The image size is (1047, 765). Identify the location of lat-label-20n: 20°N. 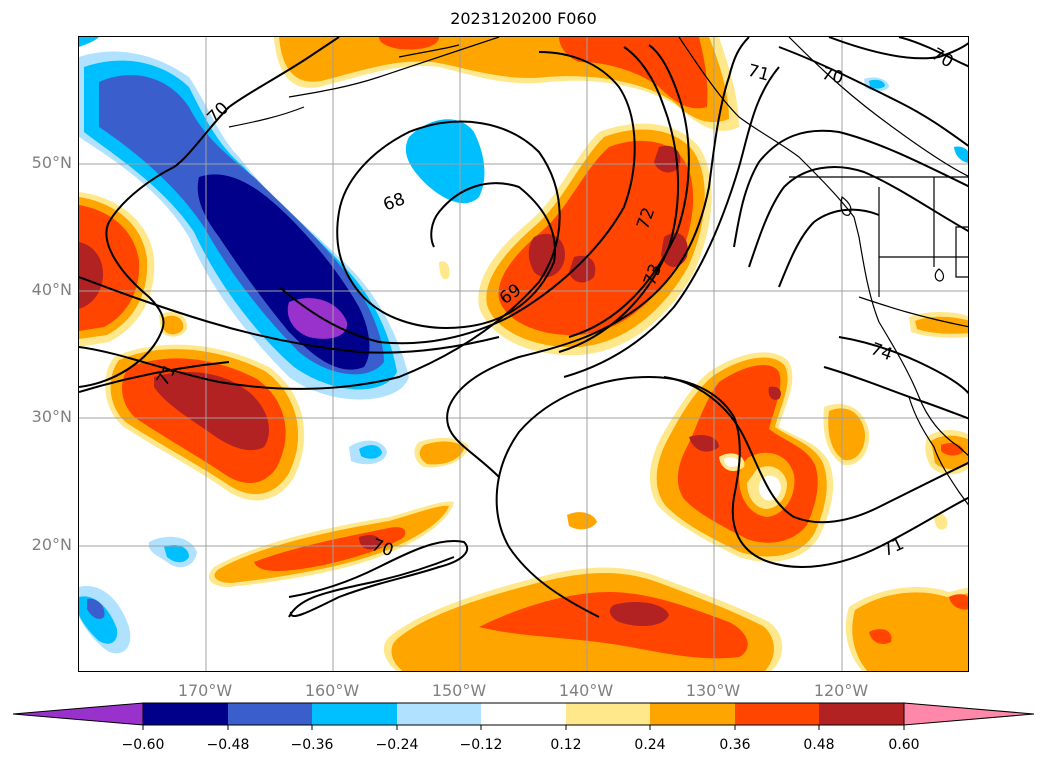
(51, 544).